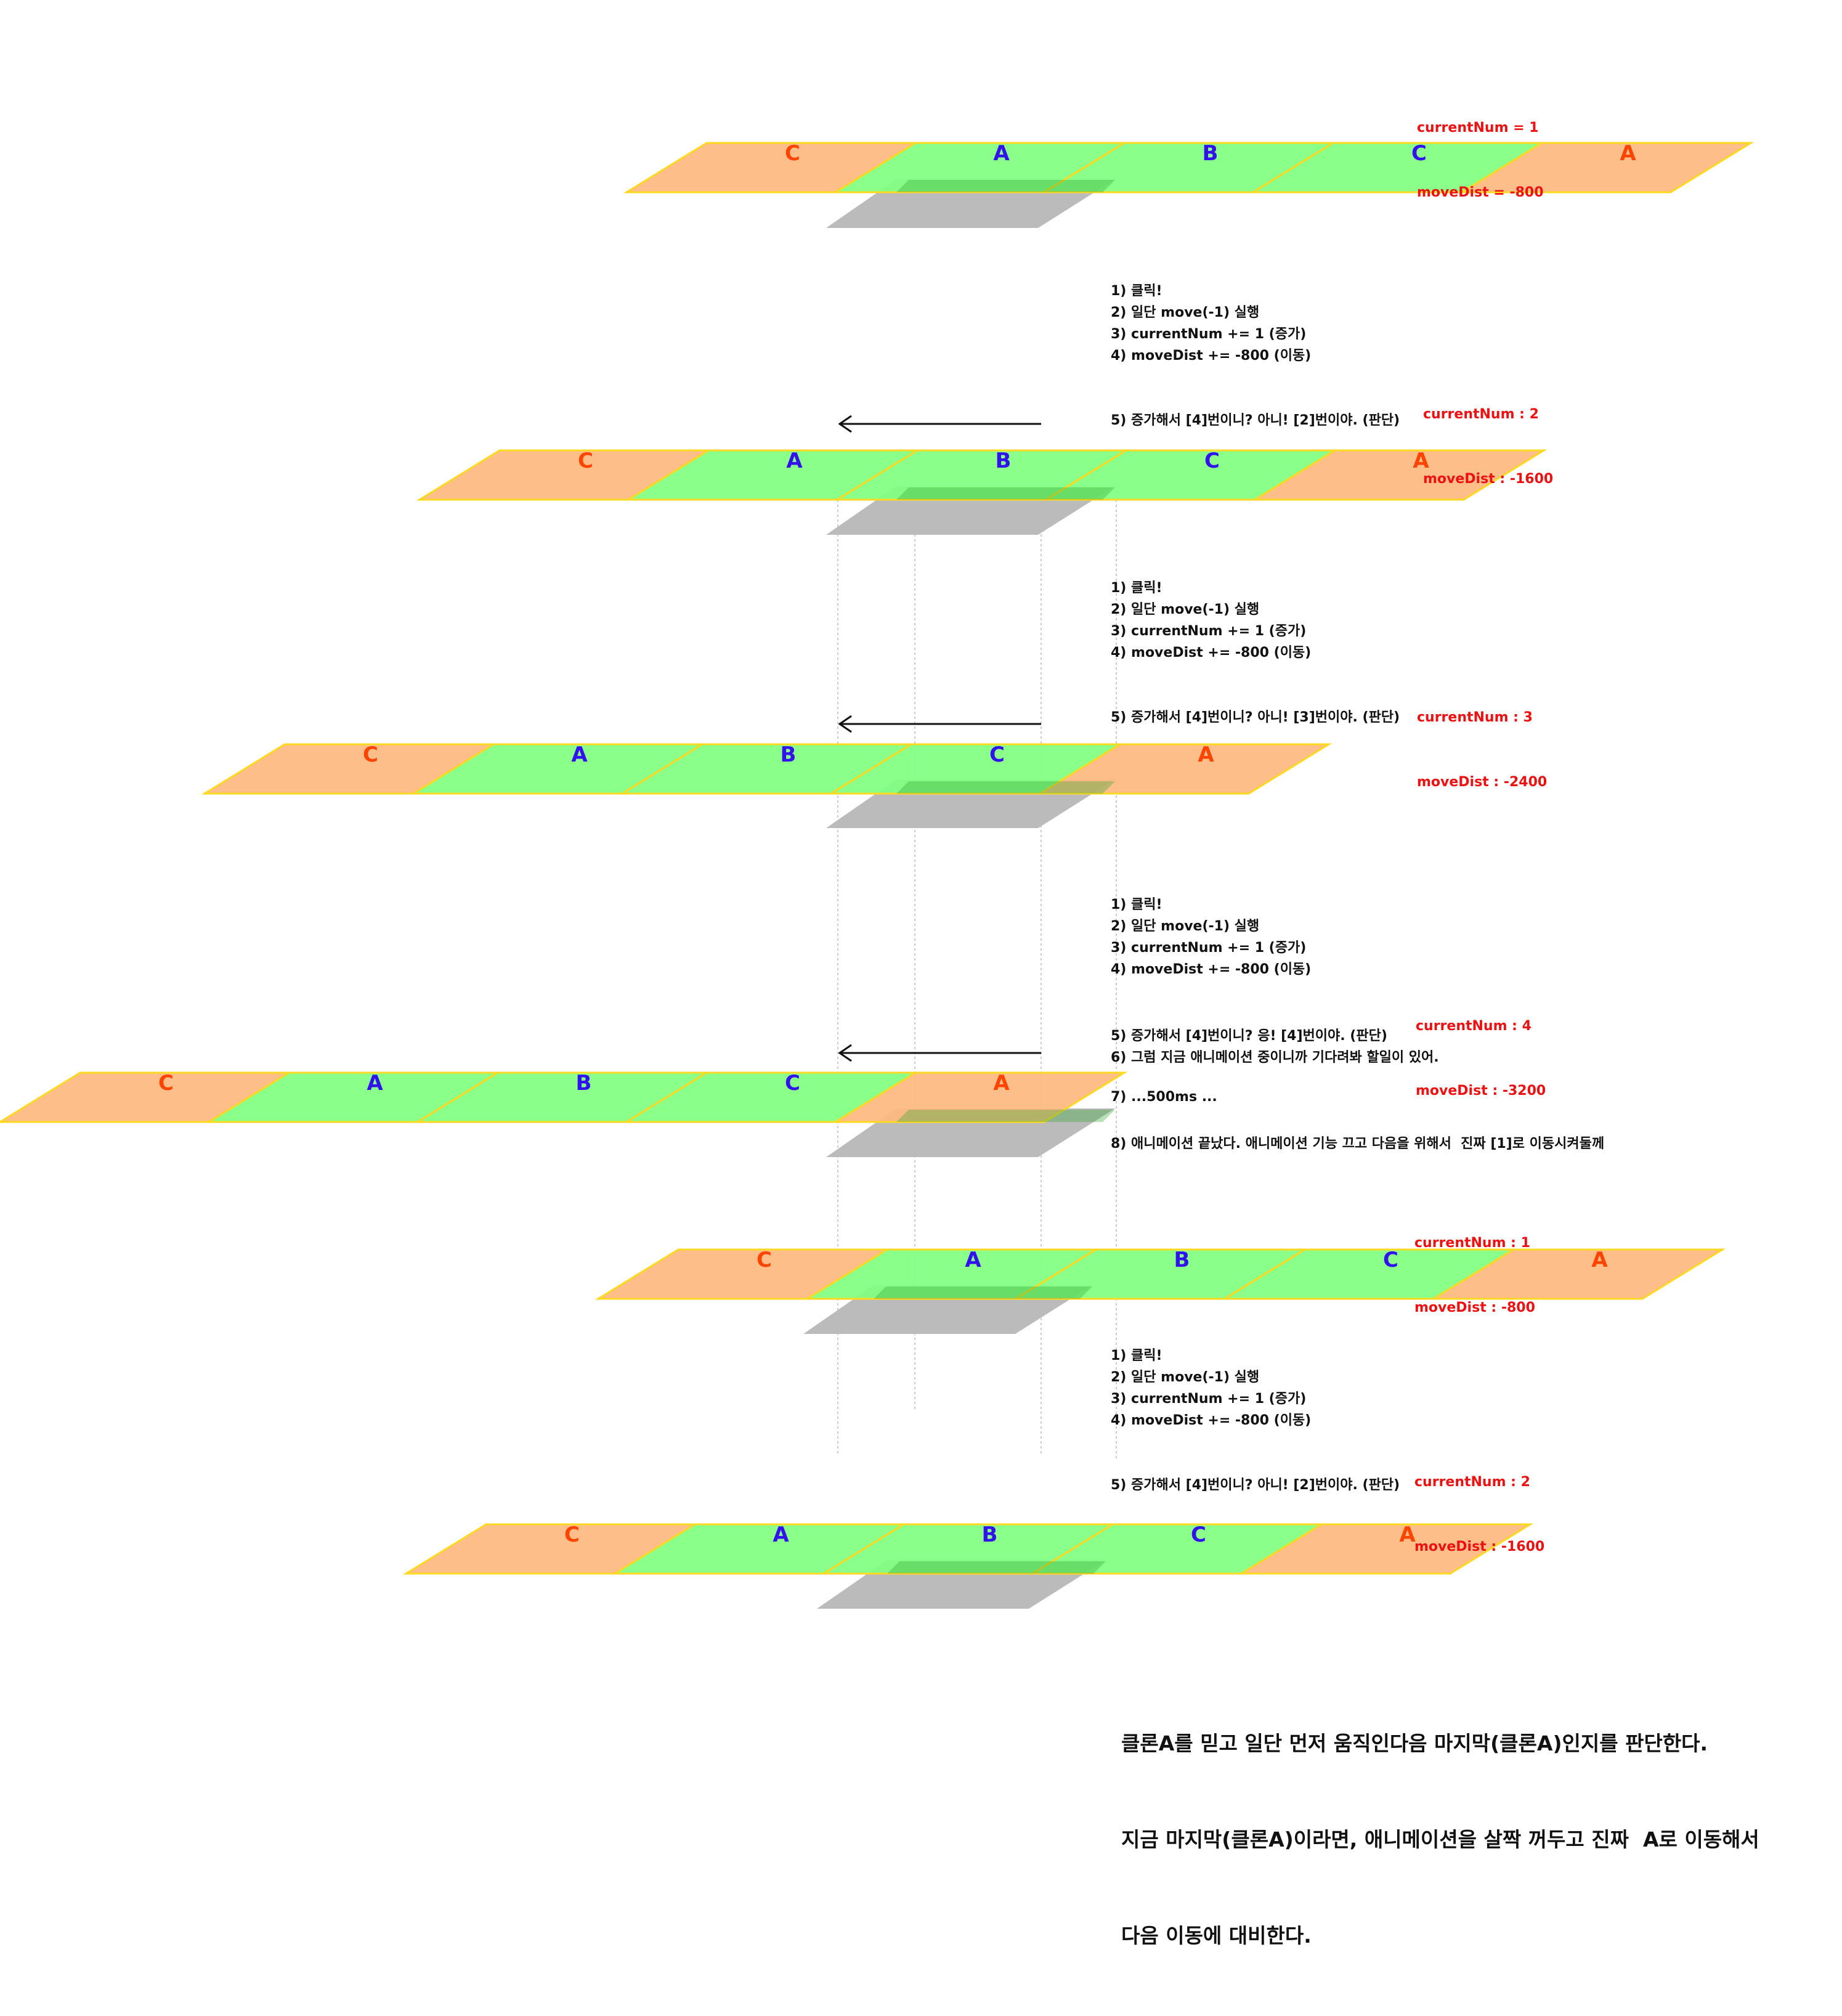  What do you see at coordinates (1475, 717) in the screenshot?
I see `status-current-num: currentNum : 3` at bounding box center [1475, 717].